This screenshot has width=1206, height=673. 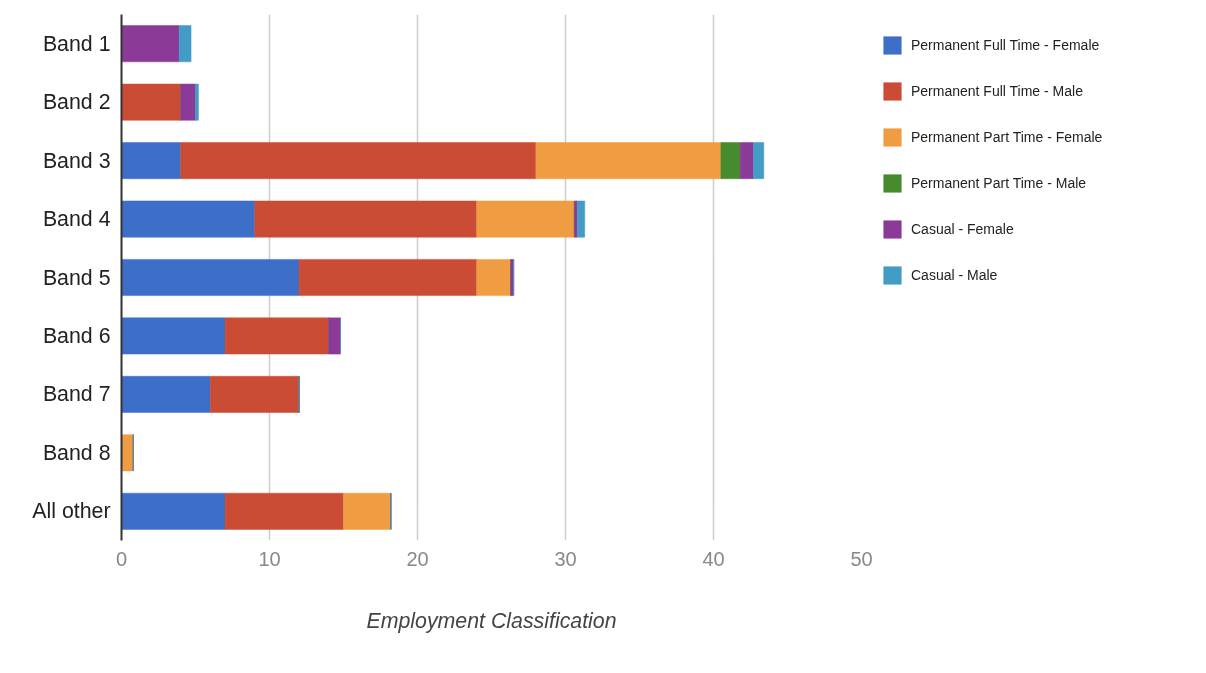 I want to click on y-tick-label: Band 6, so click(x=76, y=335).